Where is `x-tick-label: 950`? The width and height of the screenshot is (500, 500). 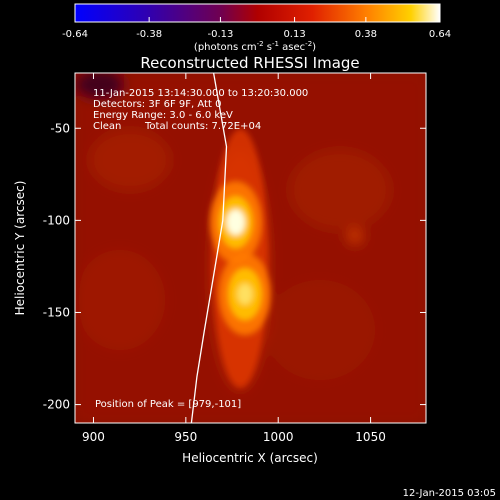
x-tick-label: 950 is located at coordinates (185, 437).